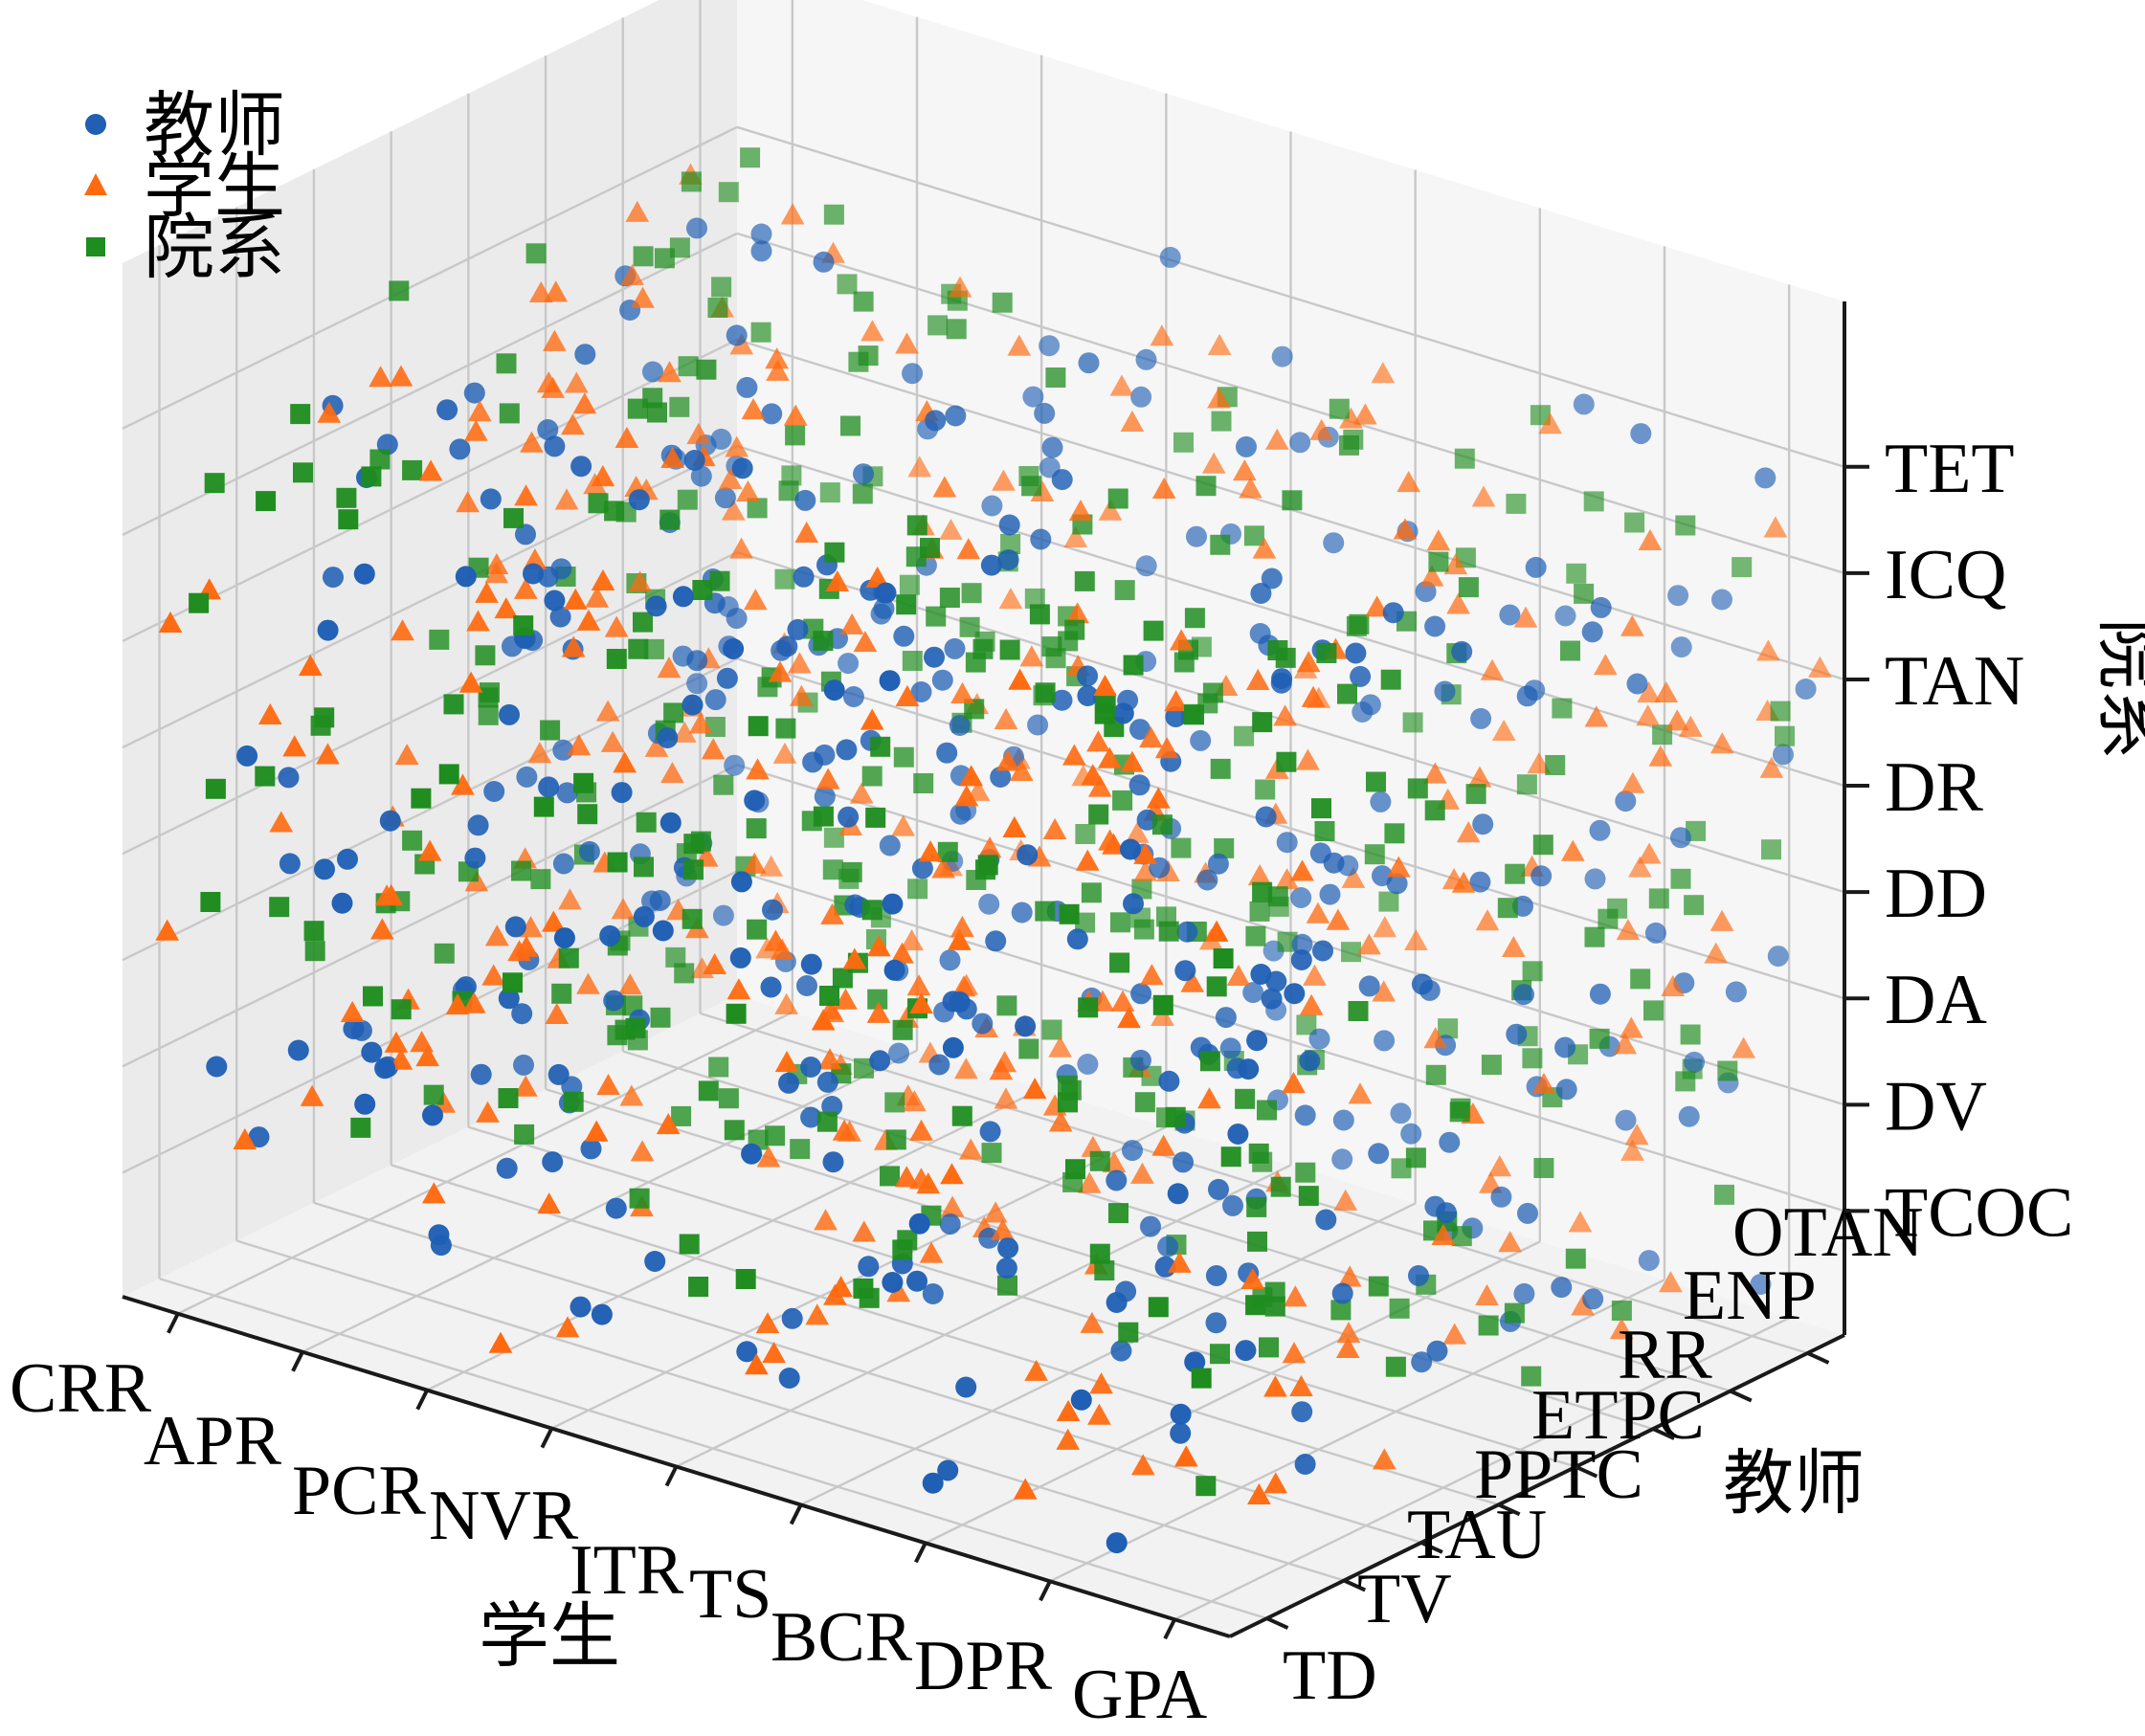  Describe the element at coordinates (185, 127) in the screenshot. I see `legend-item: 教师` at that location.